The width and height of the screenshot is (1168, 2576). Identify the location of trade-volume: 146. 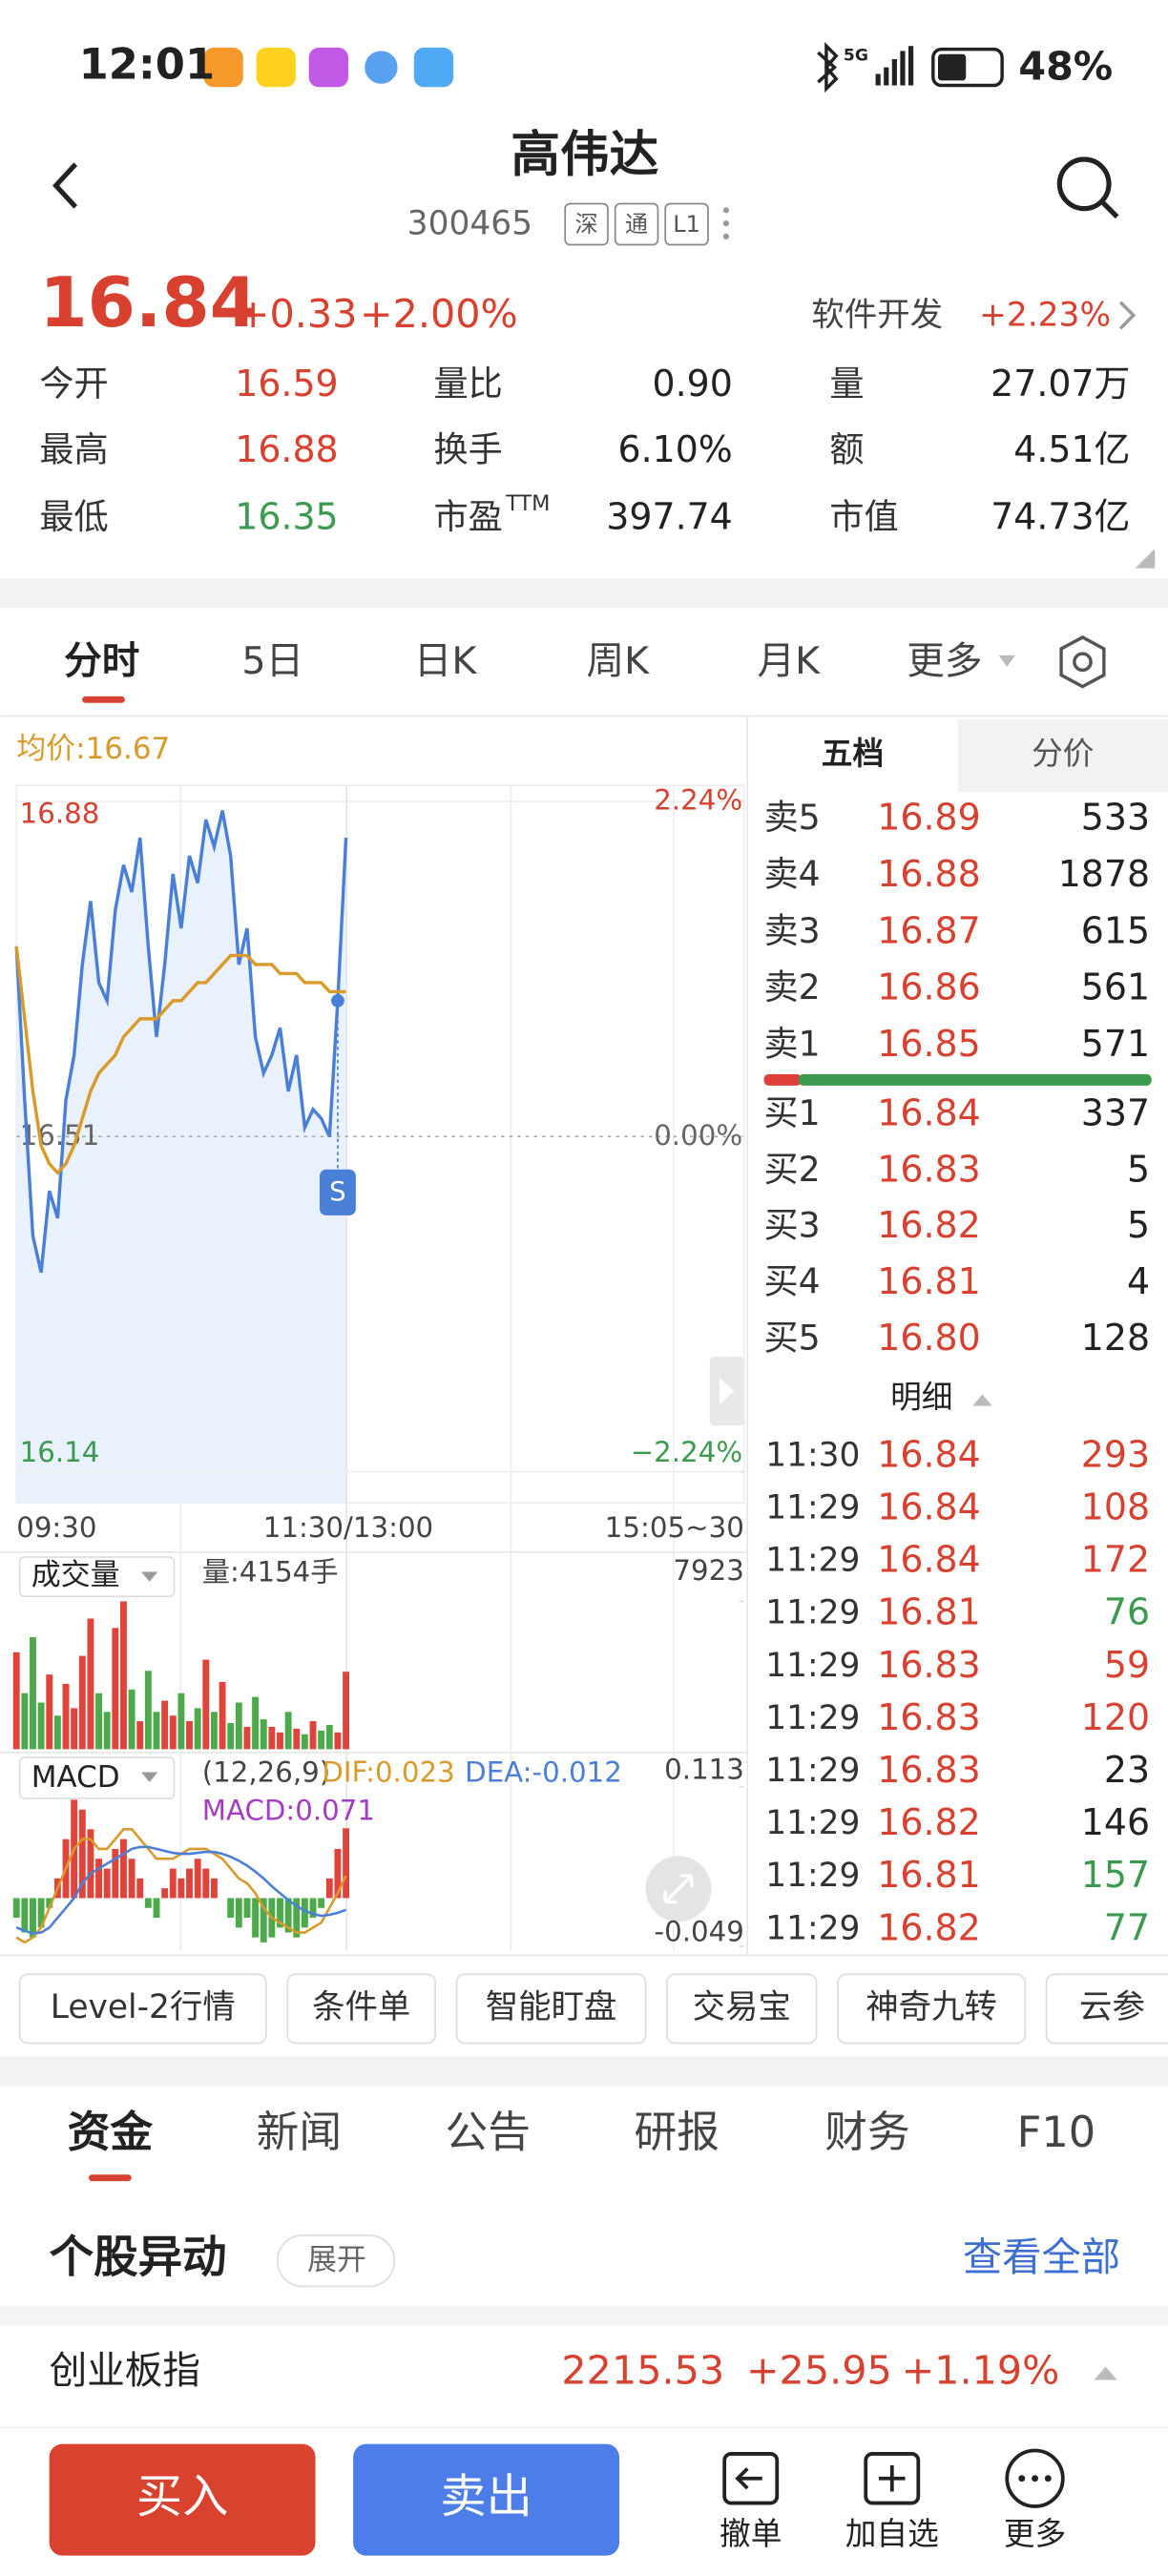
(1115, 1822).